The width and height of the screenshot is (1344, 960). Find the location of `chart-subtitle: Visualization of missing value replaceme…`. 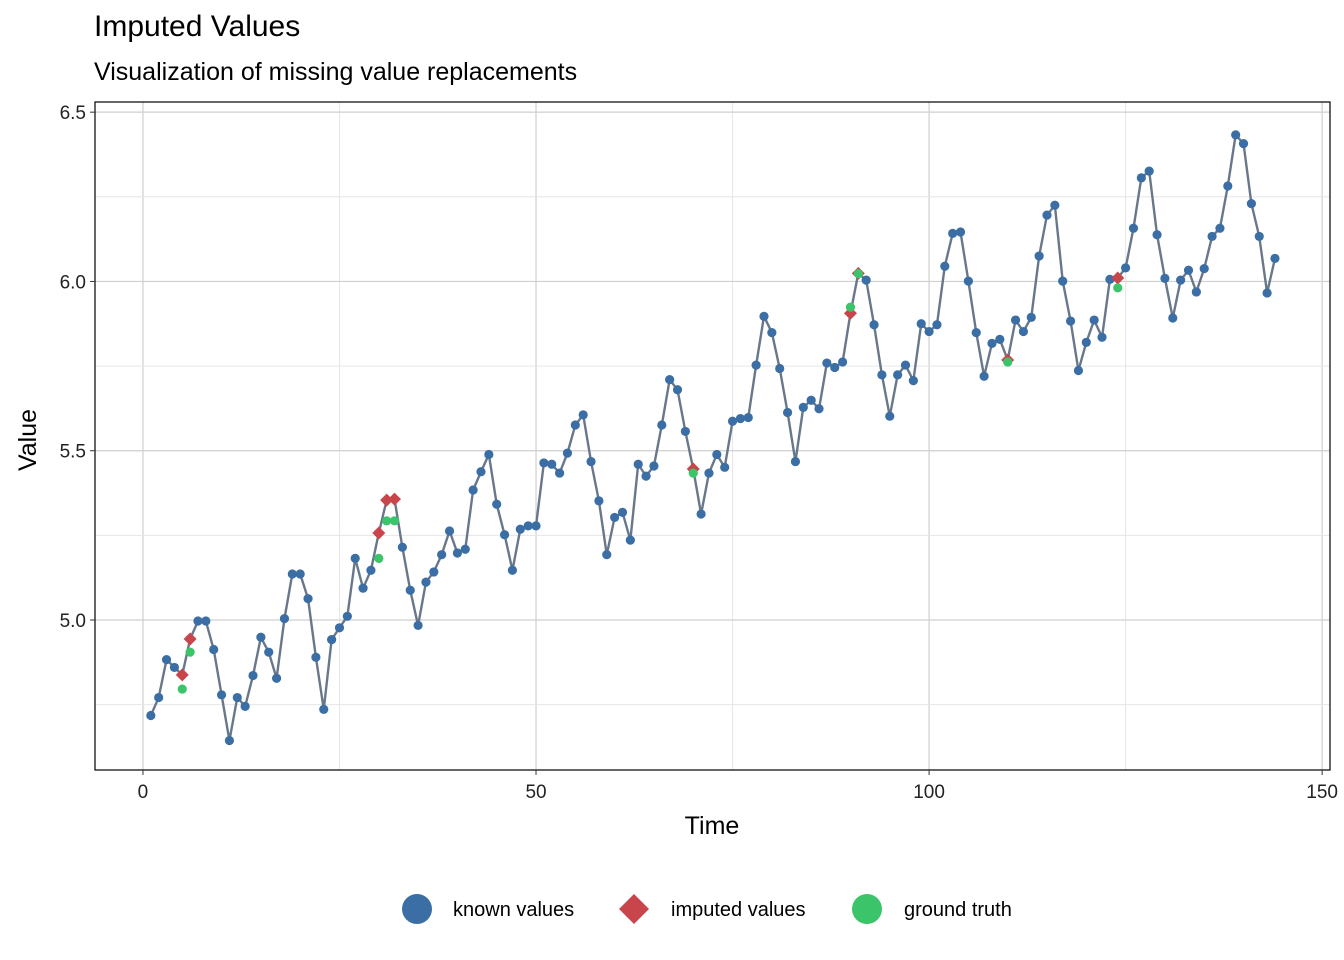

chart-subtitle: Visualization of missing value replaceme… is located at coordinates (336, 72).